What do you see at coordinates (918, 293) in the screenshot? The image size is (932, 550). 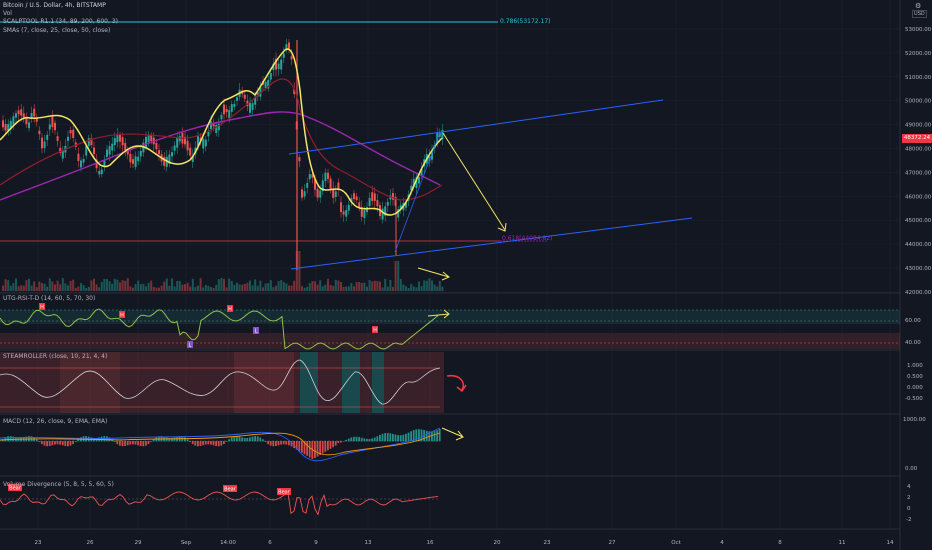 I see `price-axis-label: 42000.00` at bounding box center [918, 293].